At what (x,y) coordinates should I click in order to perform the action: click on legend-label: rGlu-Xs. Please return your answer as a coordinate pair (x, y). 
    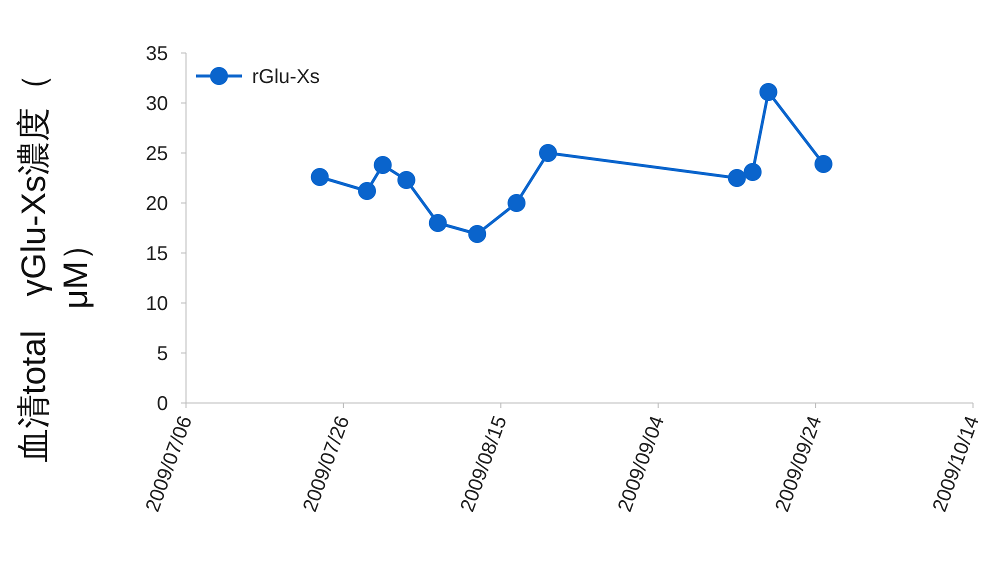
    Looking at the image, I should click on (286, 77).